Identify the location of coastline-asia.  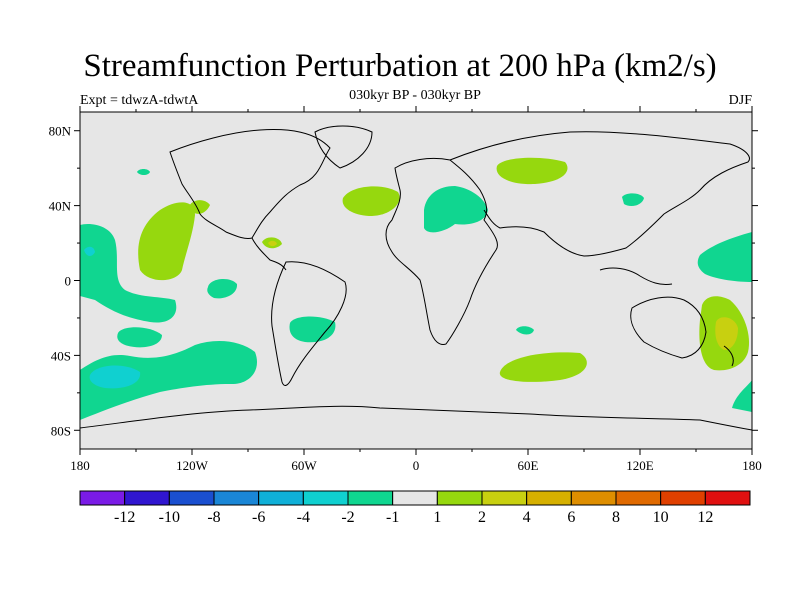
(599, 194).